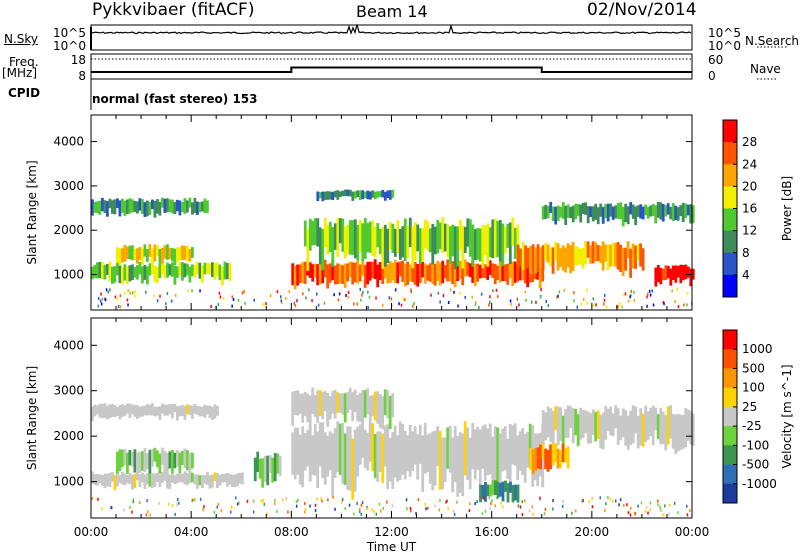  What do you see at coordinates (173, 10) in the screenshot?
I see `station-title: Pykkvibaer (fitACF)` at bounding box center [173, 10].